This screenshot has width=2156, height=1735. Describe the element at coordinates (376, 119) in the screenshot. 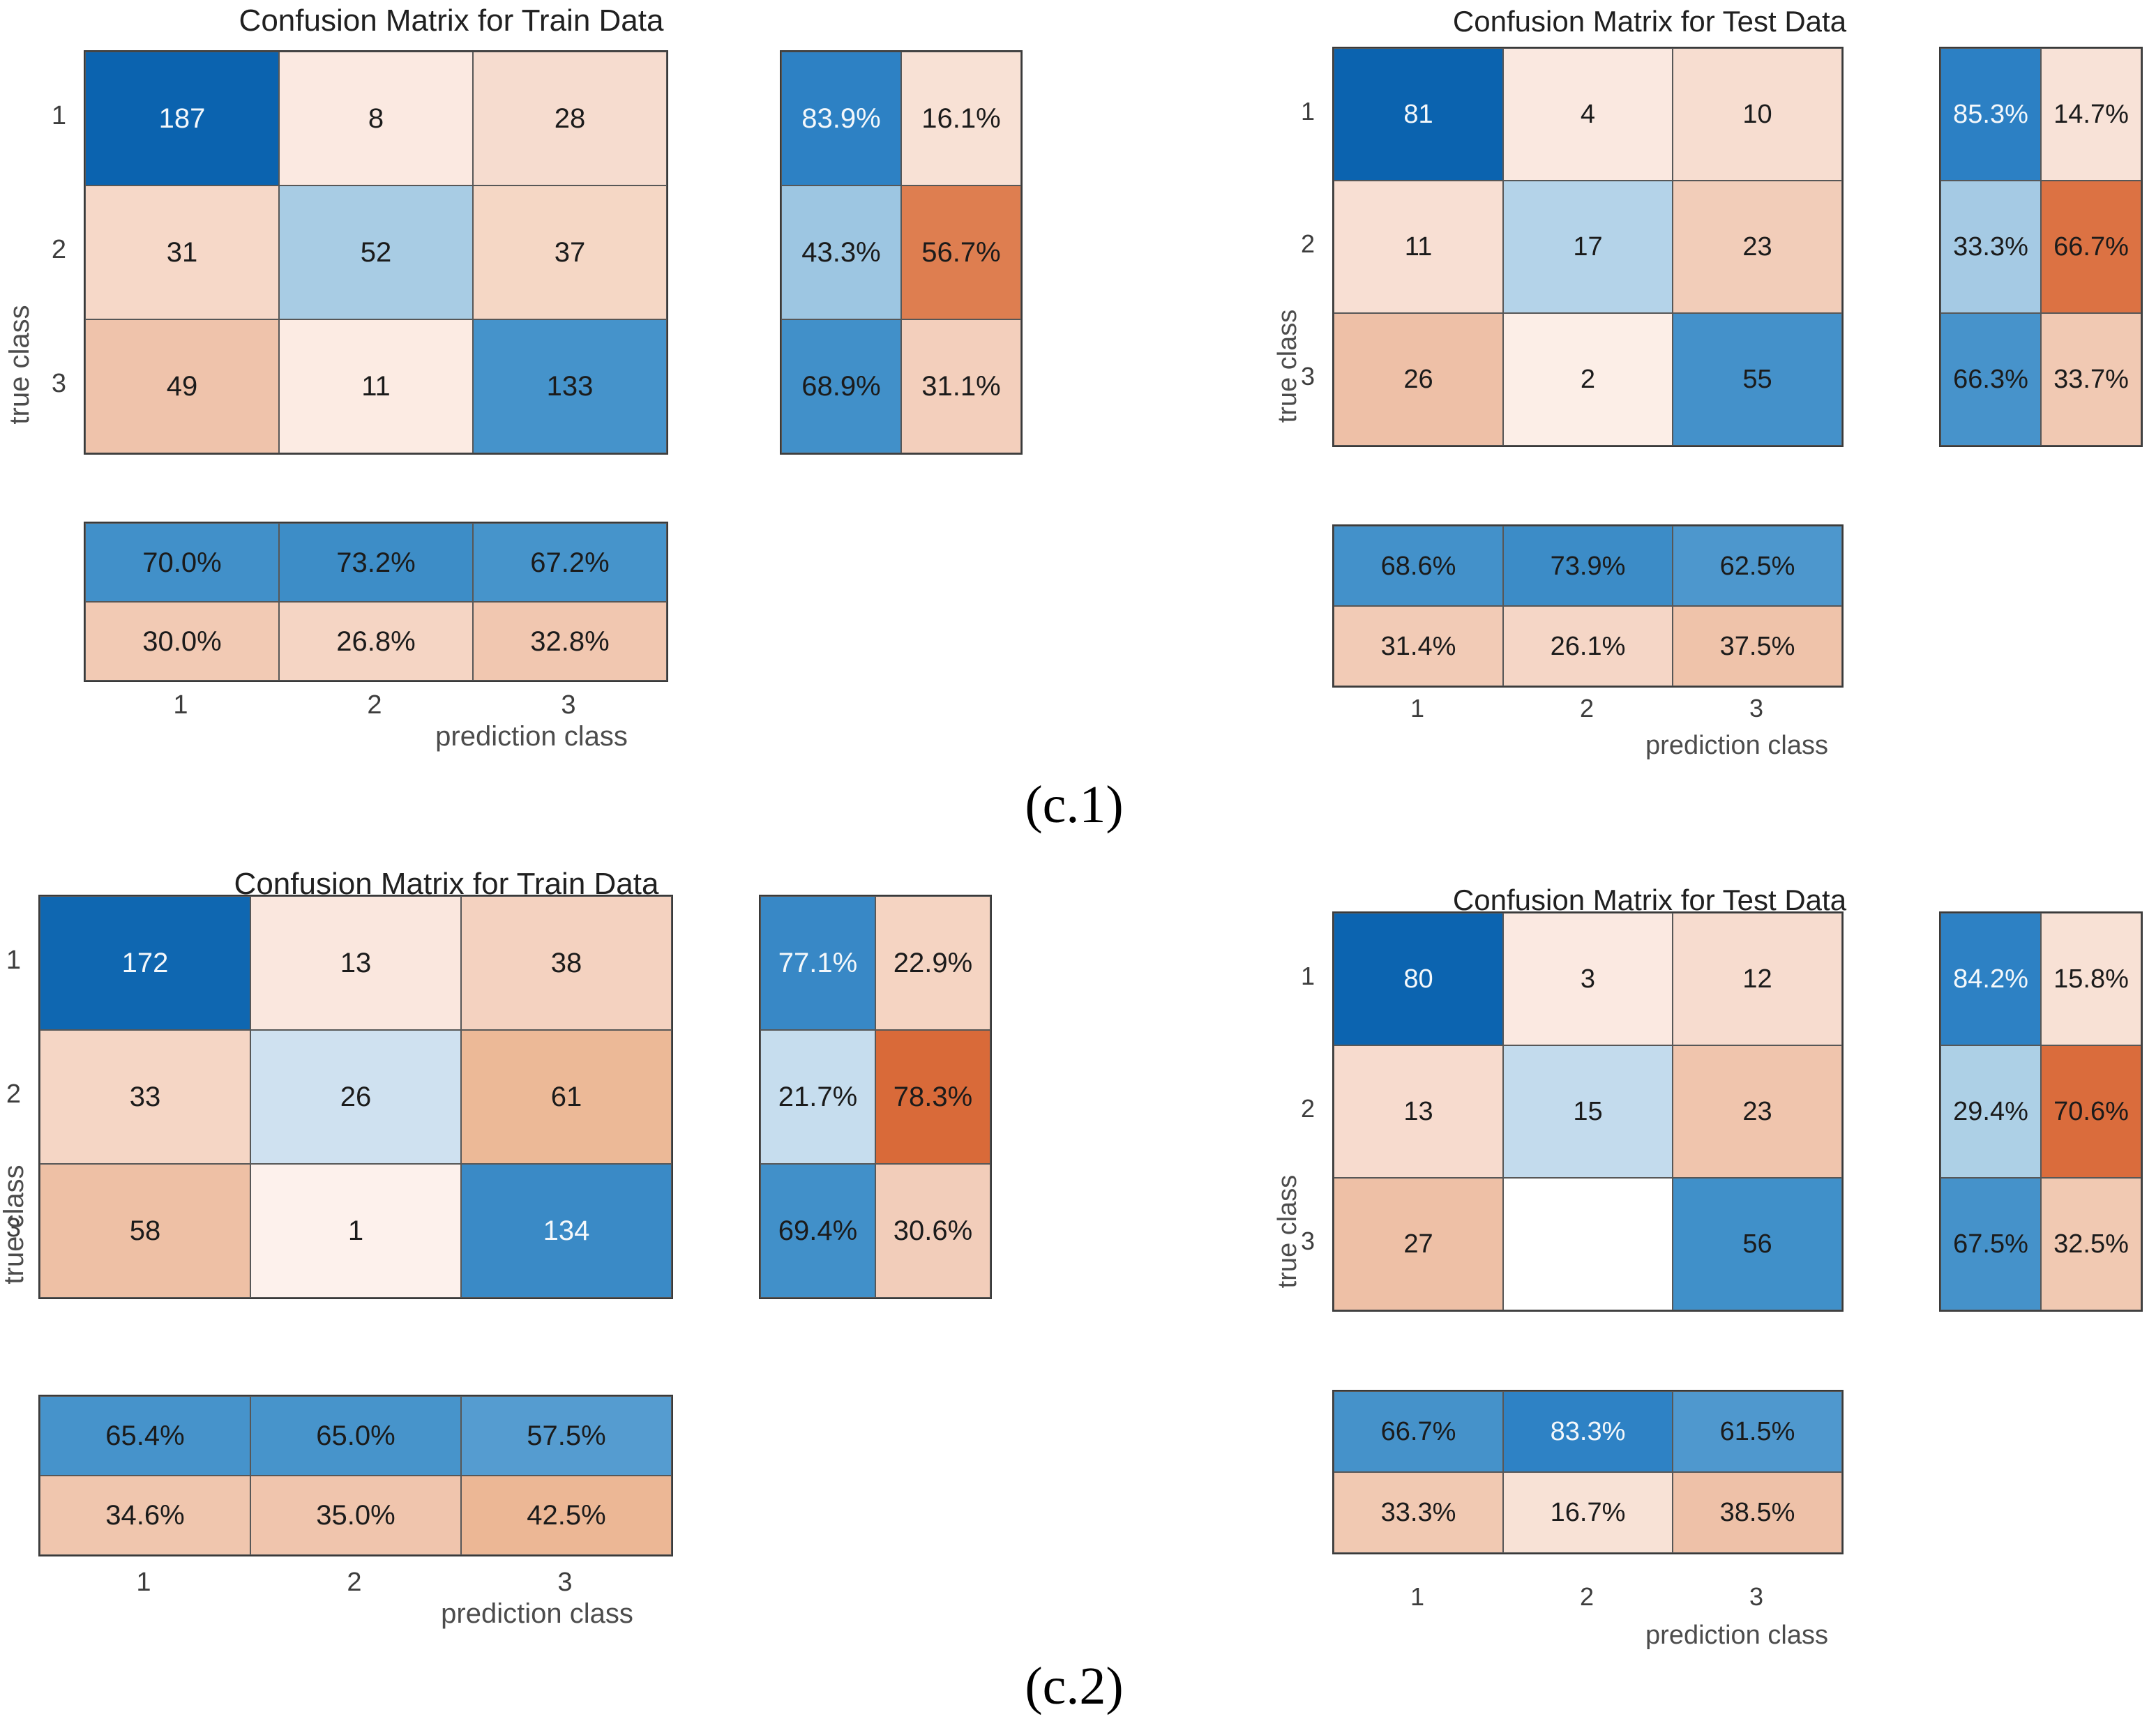

I see `c1-train-matrix-cell-r1c2: 8` at that location.